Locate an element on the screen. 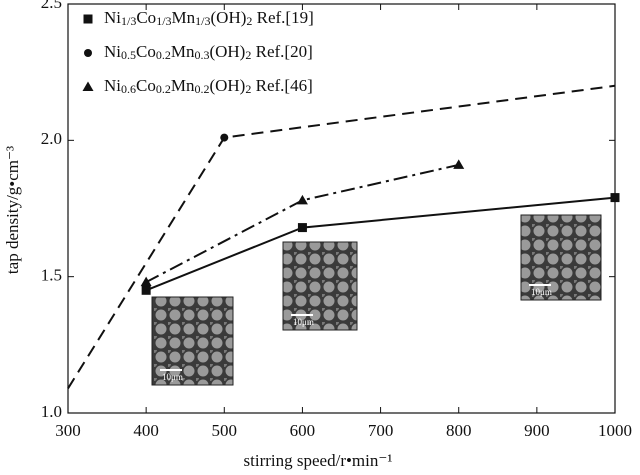 The image size is (640, 475). x-tick-label: 400 is located at coordinates (146, 430).